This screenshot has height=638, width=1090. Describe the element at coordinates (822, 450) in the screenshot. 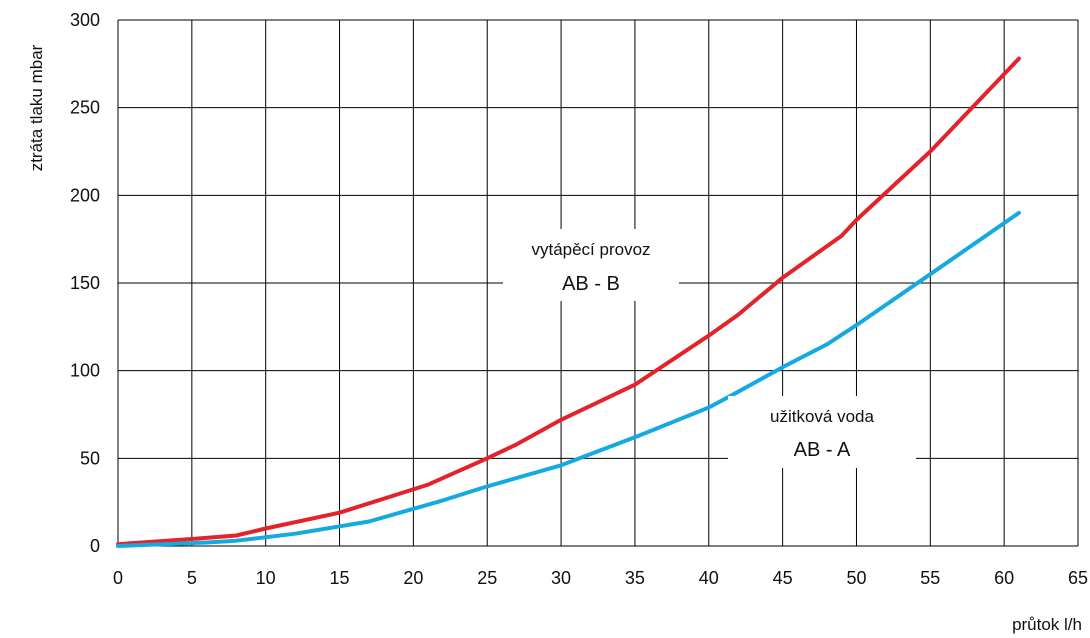

I see `annotation-label-line2: AB - A` at that location.